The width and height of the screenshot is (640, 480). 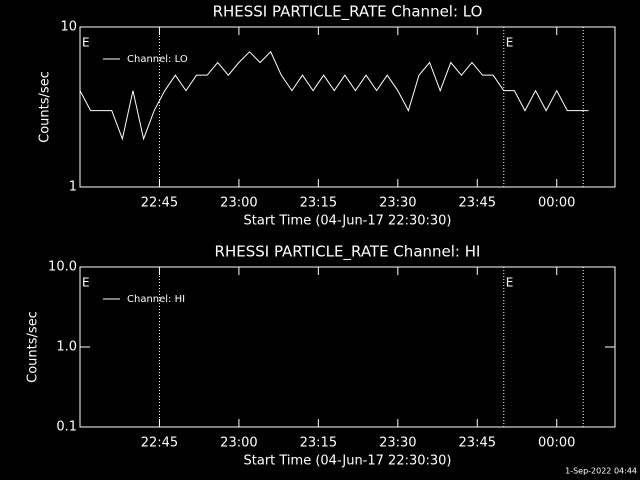 I want to click on footer: 1-Sep-2022 04:44, so click(x=601, y=471).